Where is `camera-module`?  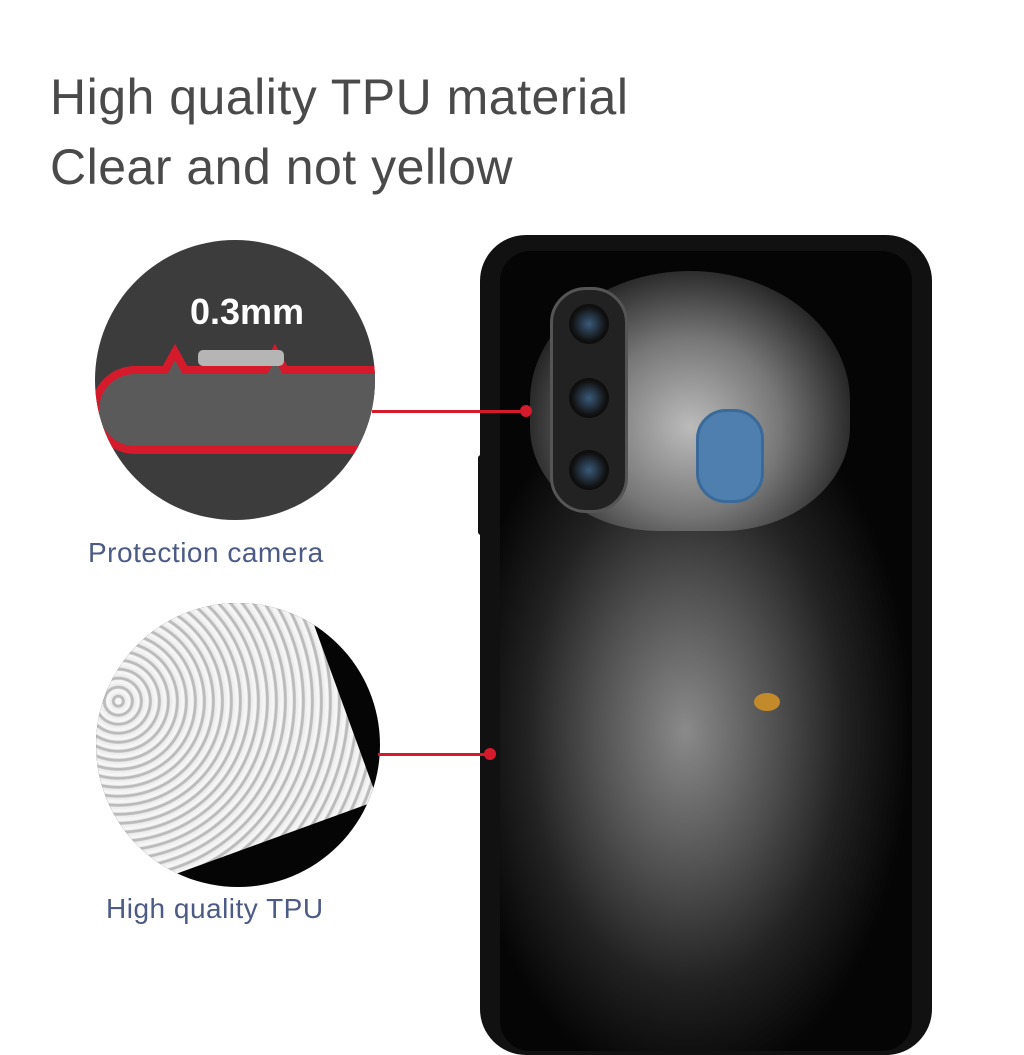
camera-module is located at coordinates (589, 400).